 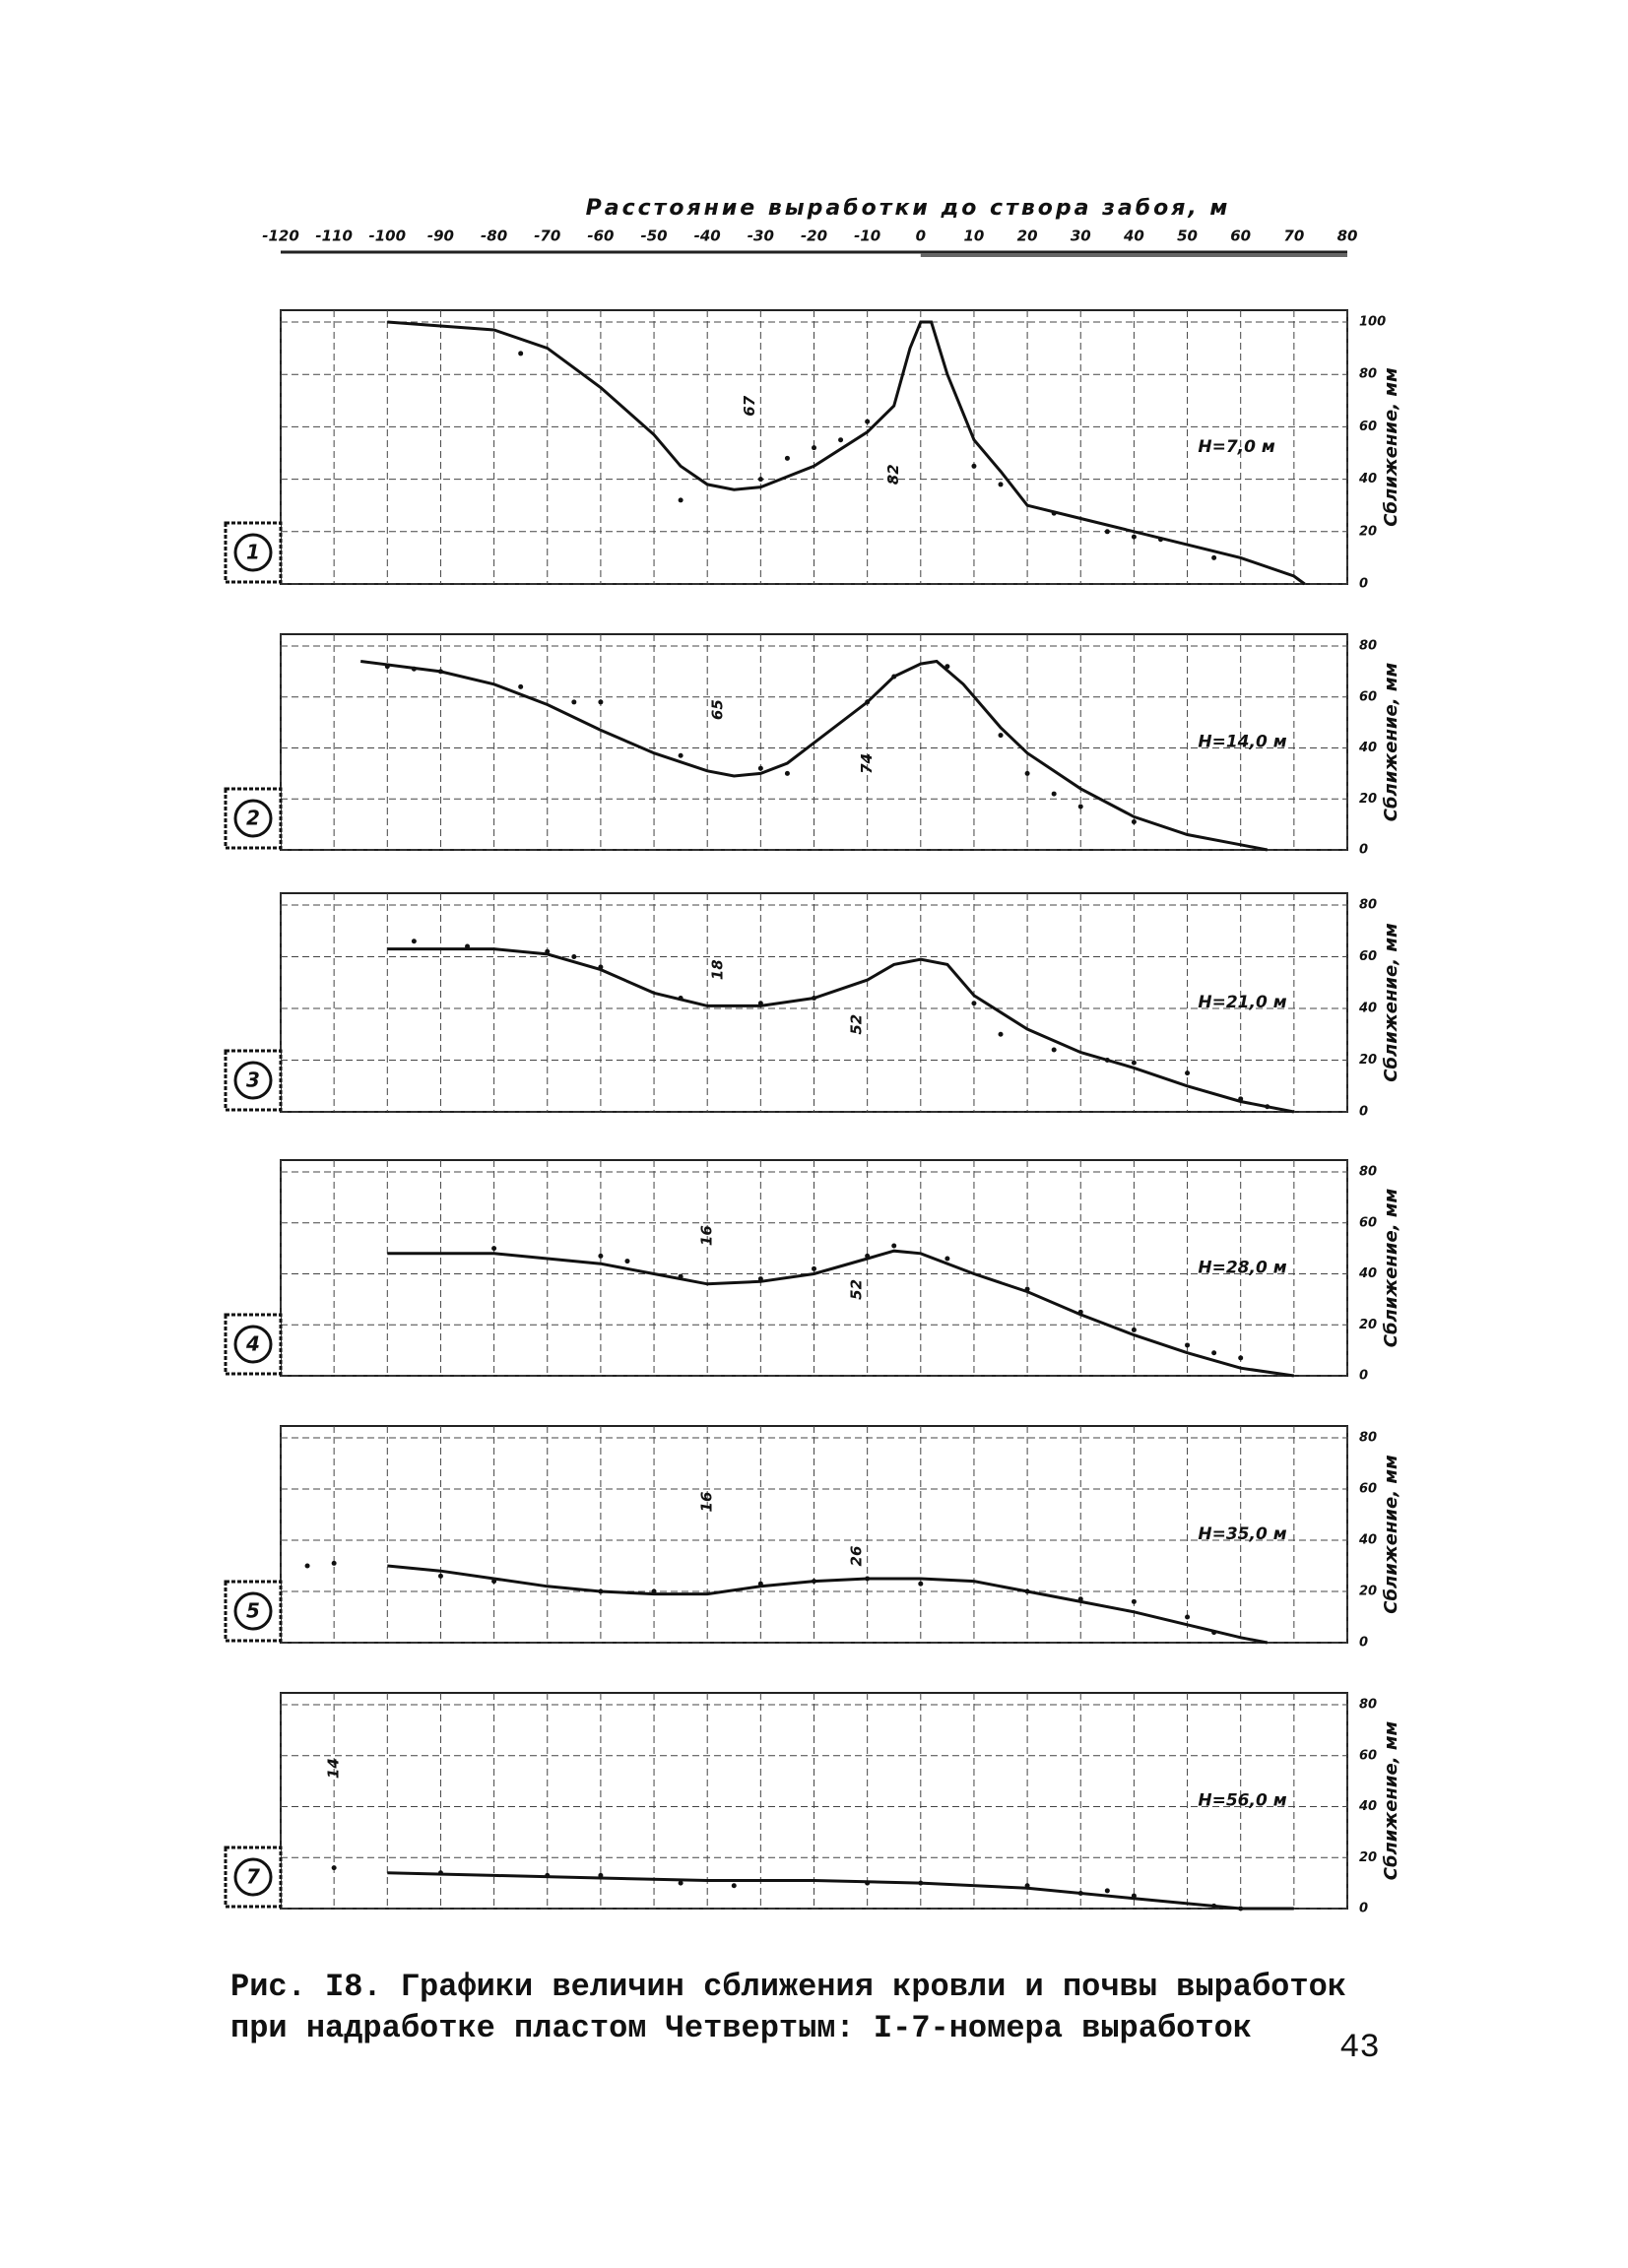 I want to click on x-tick-label: -20, so click(x=814, y=236).